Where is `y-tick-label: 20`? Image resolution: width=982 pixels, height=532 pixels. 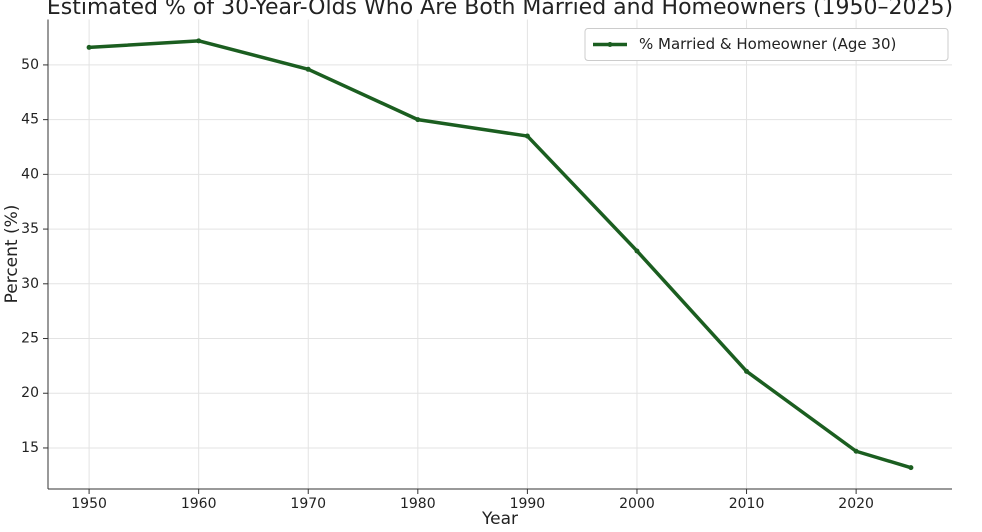 y-tick-label: 20 is located at coordinates (30, 393).